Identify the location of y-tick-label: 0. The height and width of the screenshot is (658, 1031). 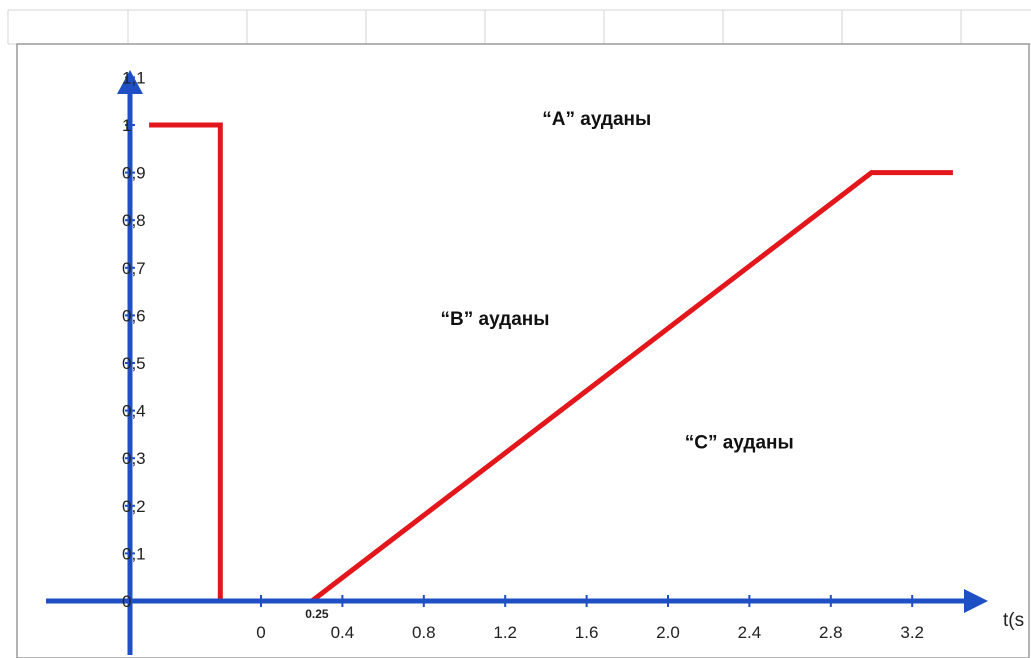
(126, 601).